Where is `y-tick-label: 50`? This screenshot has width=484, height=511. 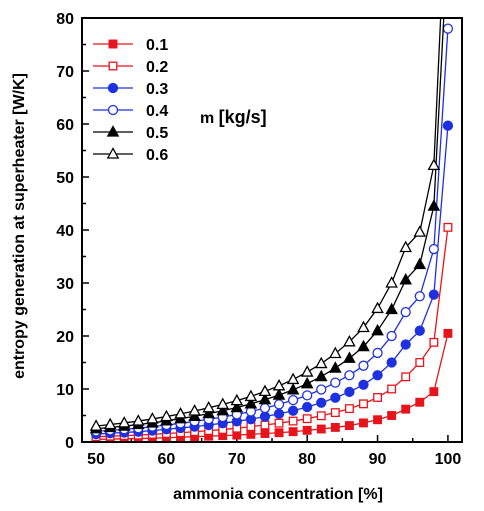
y-tick-label: 50 is located at coordinates (65, 178).